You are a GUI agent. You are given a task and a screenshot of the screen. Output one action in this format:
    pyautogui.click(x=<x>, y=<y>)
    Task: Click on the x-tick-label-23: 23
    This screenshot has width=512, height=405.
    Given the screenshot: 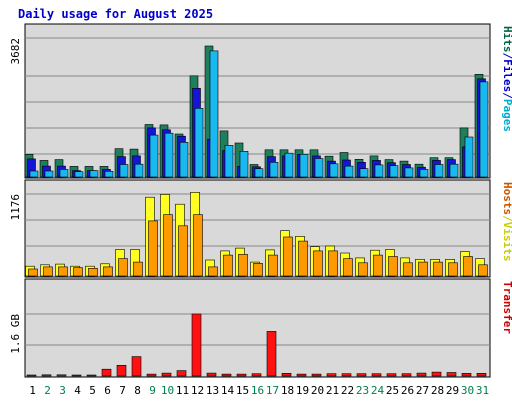 What is the action you would take?
    pyautogui.click(x=362, y=390)
    